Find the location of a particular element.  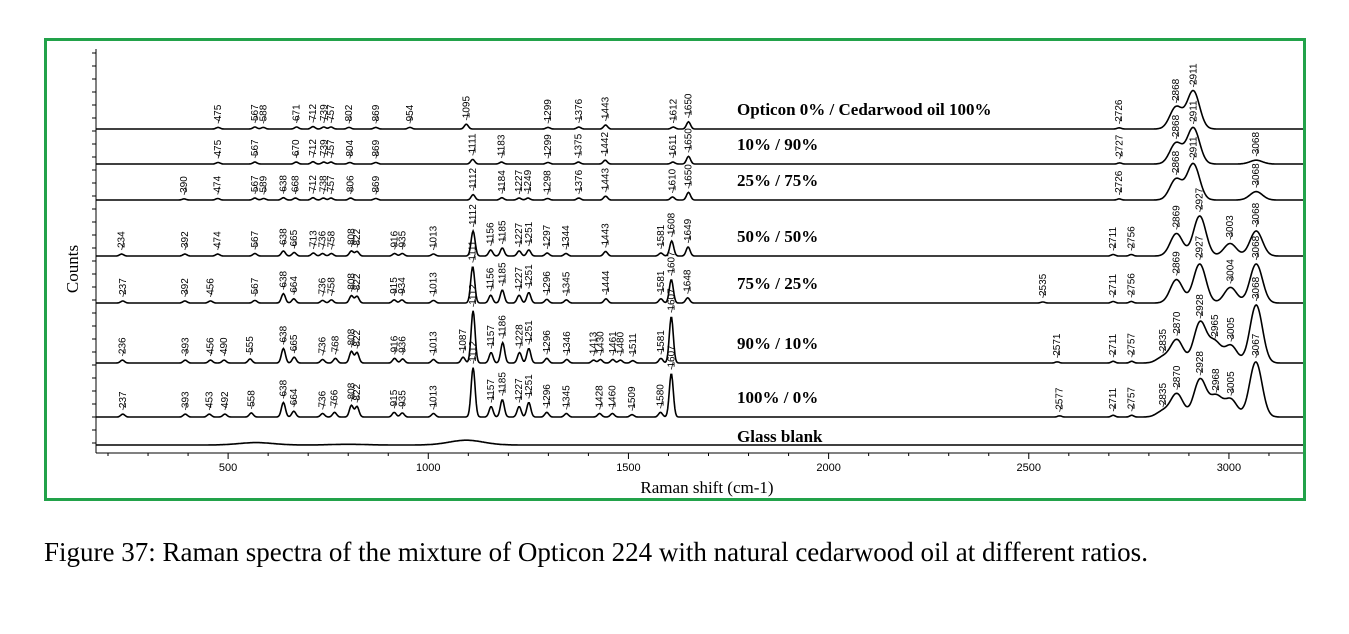

peak-label: 1607 is located at coordinates (671, 262).